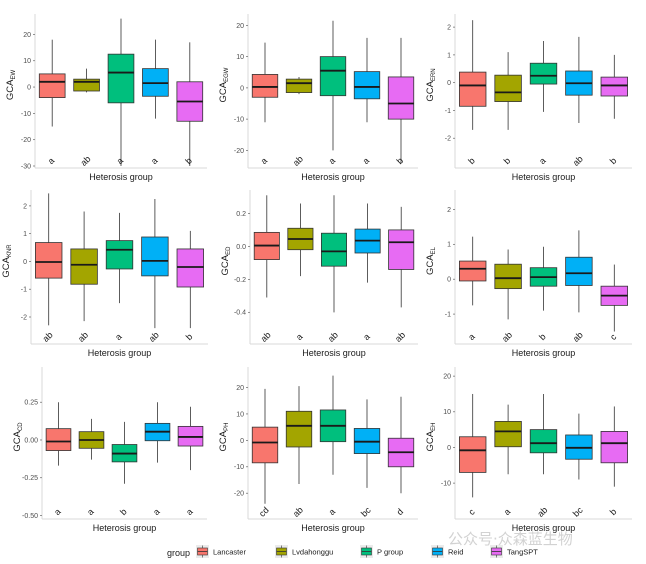 The image size is (646, 564). Describe the element at coordinates (178, 553) in the screenshot. I see `legend-title: group` at that location.